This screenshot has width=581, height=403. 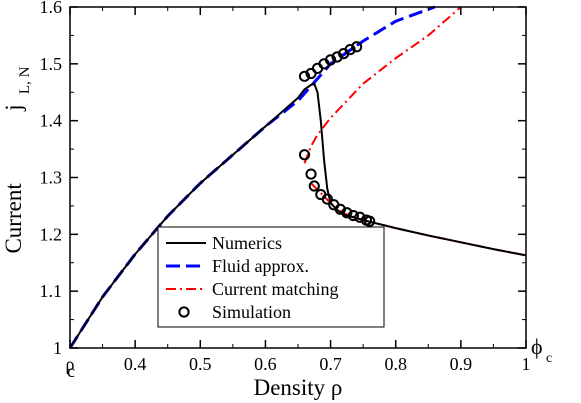 I want to click on x-axis-title: Density ρ, so click(x=298, y=387).